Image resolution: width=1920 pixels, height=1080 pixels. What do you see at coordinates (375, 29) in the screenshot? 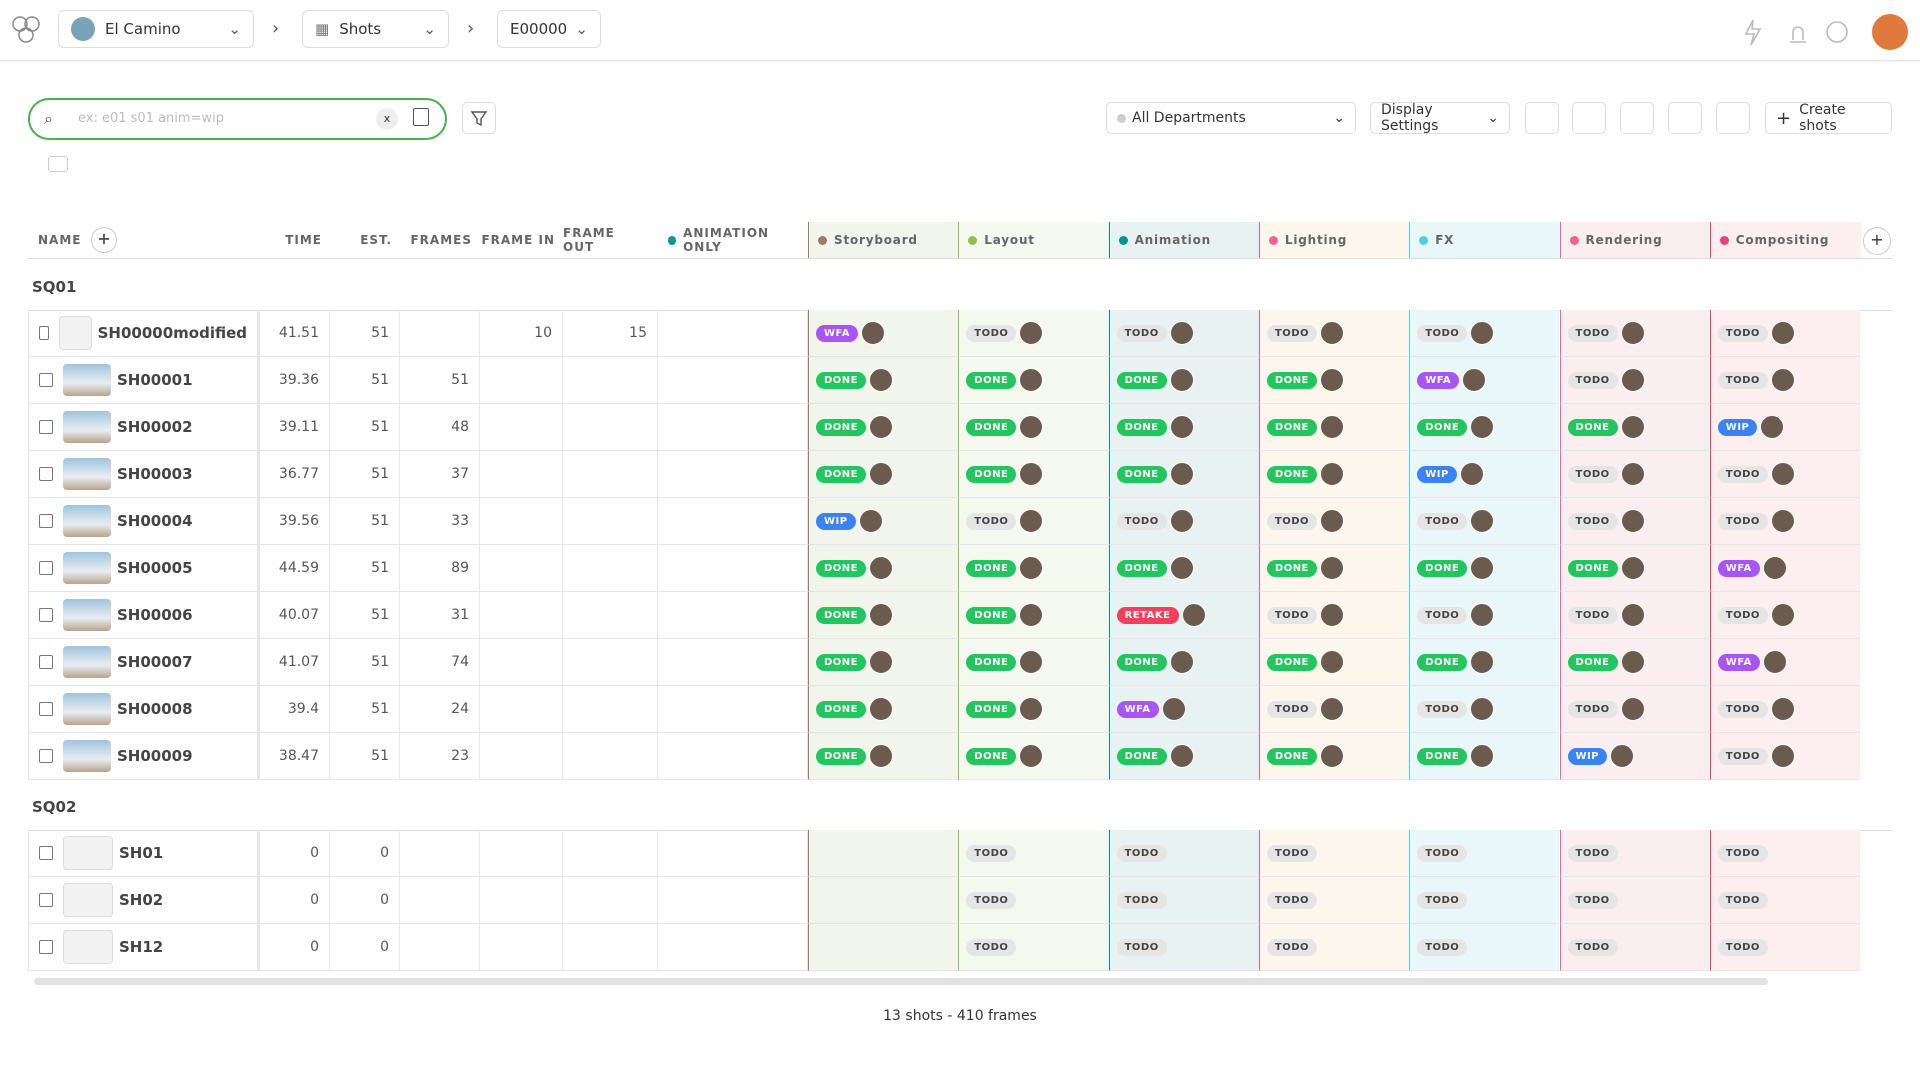
I see `section-select: ▦ Shots ⌄` at bounding box center [375, 29].